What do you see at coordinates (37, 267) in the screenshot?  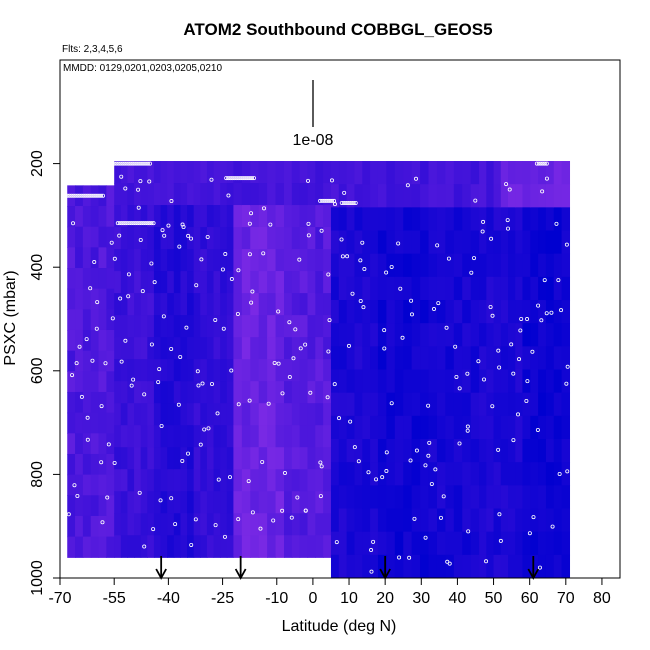 I see `y-tick-label: 400` at bounding box center [37, 267].